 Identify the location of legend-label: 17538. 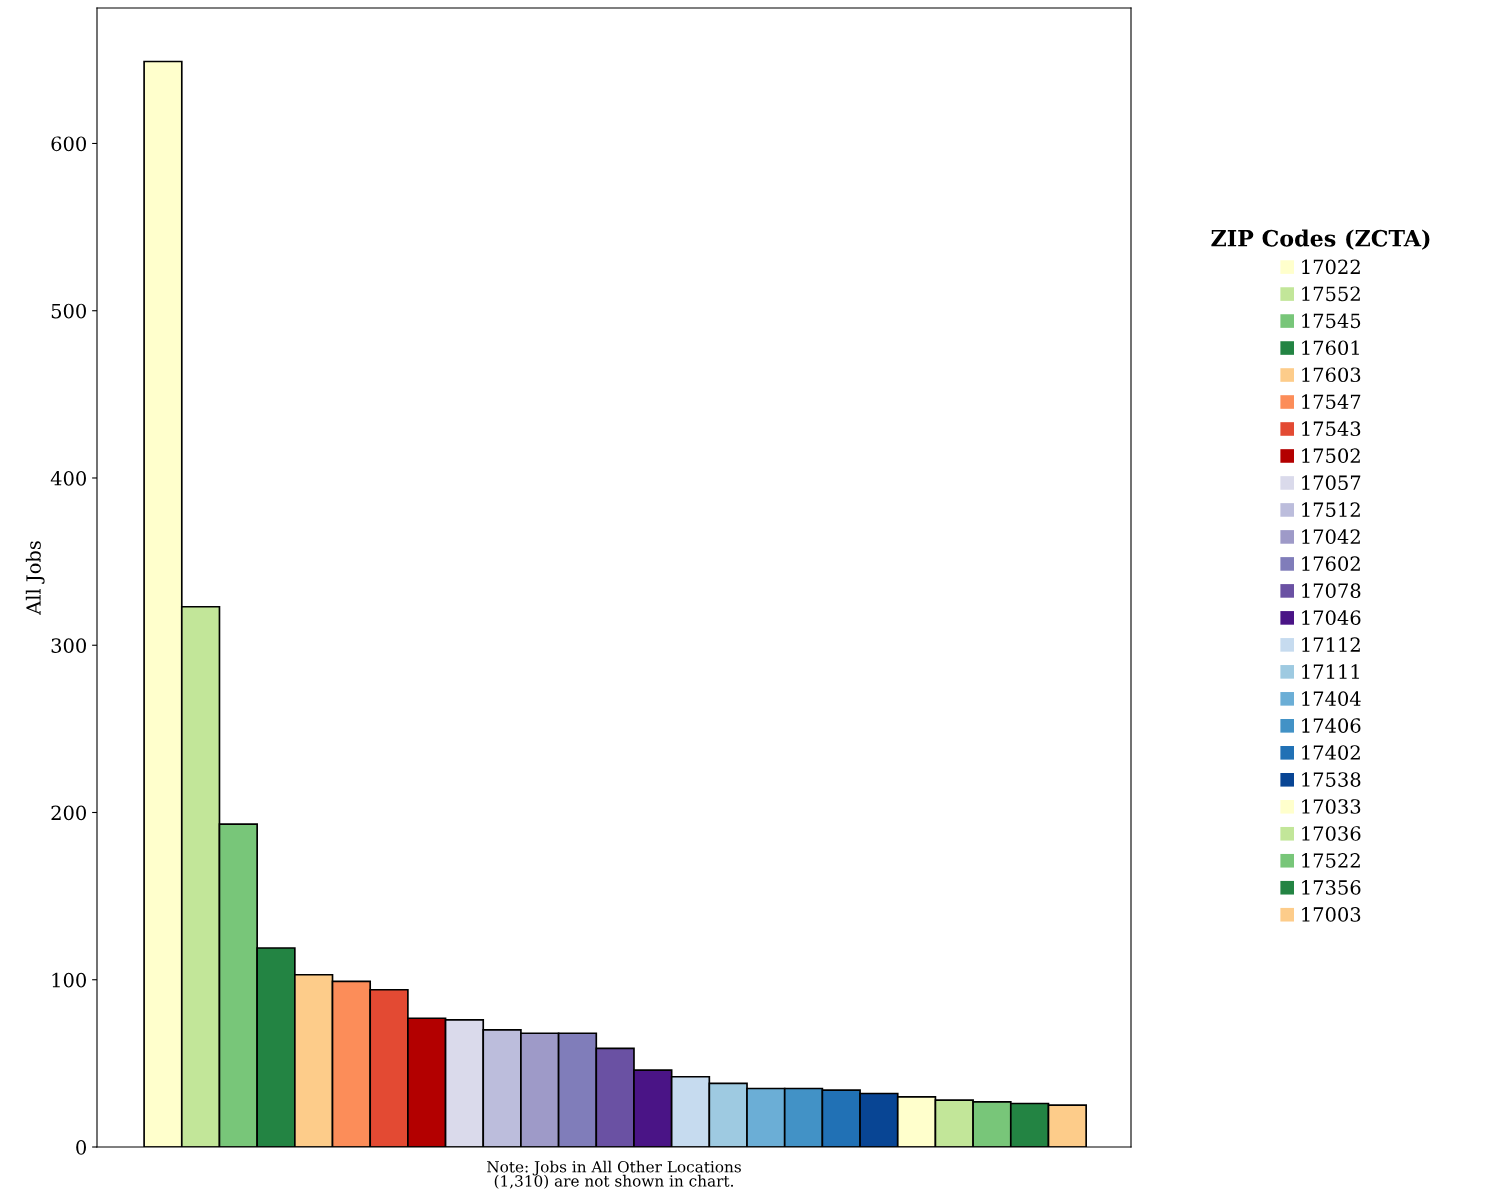
(1331, 779).